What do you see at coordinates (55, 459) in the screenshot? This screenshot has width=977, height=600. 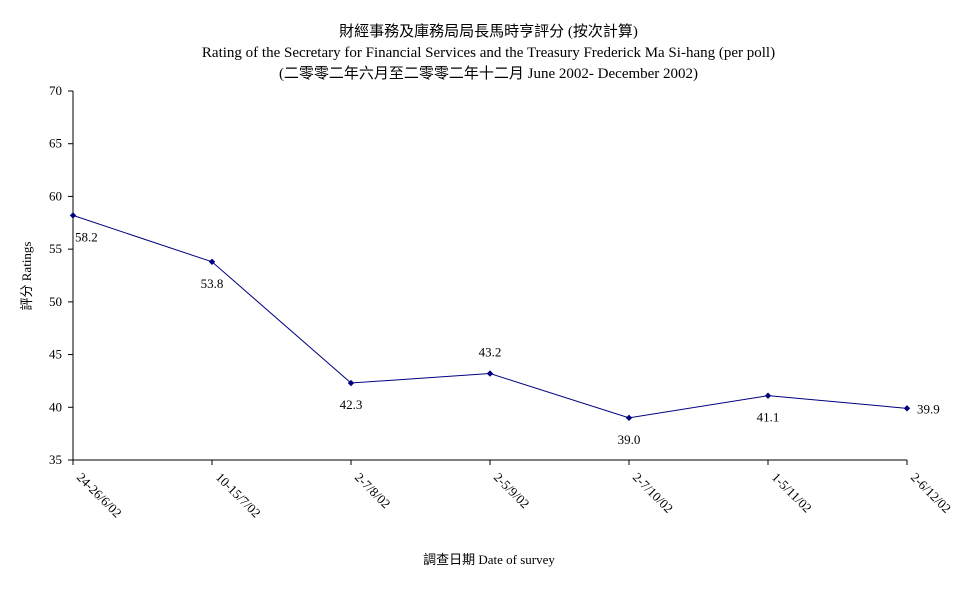 I see `y-tick-label: 35` at bounding box center [55, 459].